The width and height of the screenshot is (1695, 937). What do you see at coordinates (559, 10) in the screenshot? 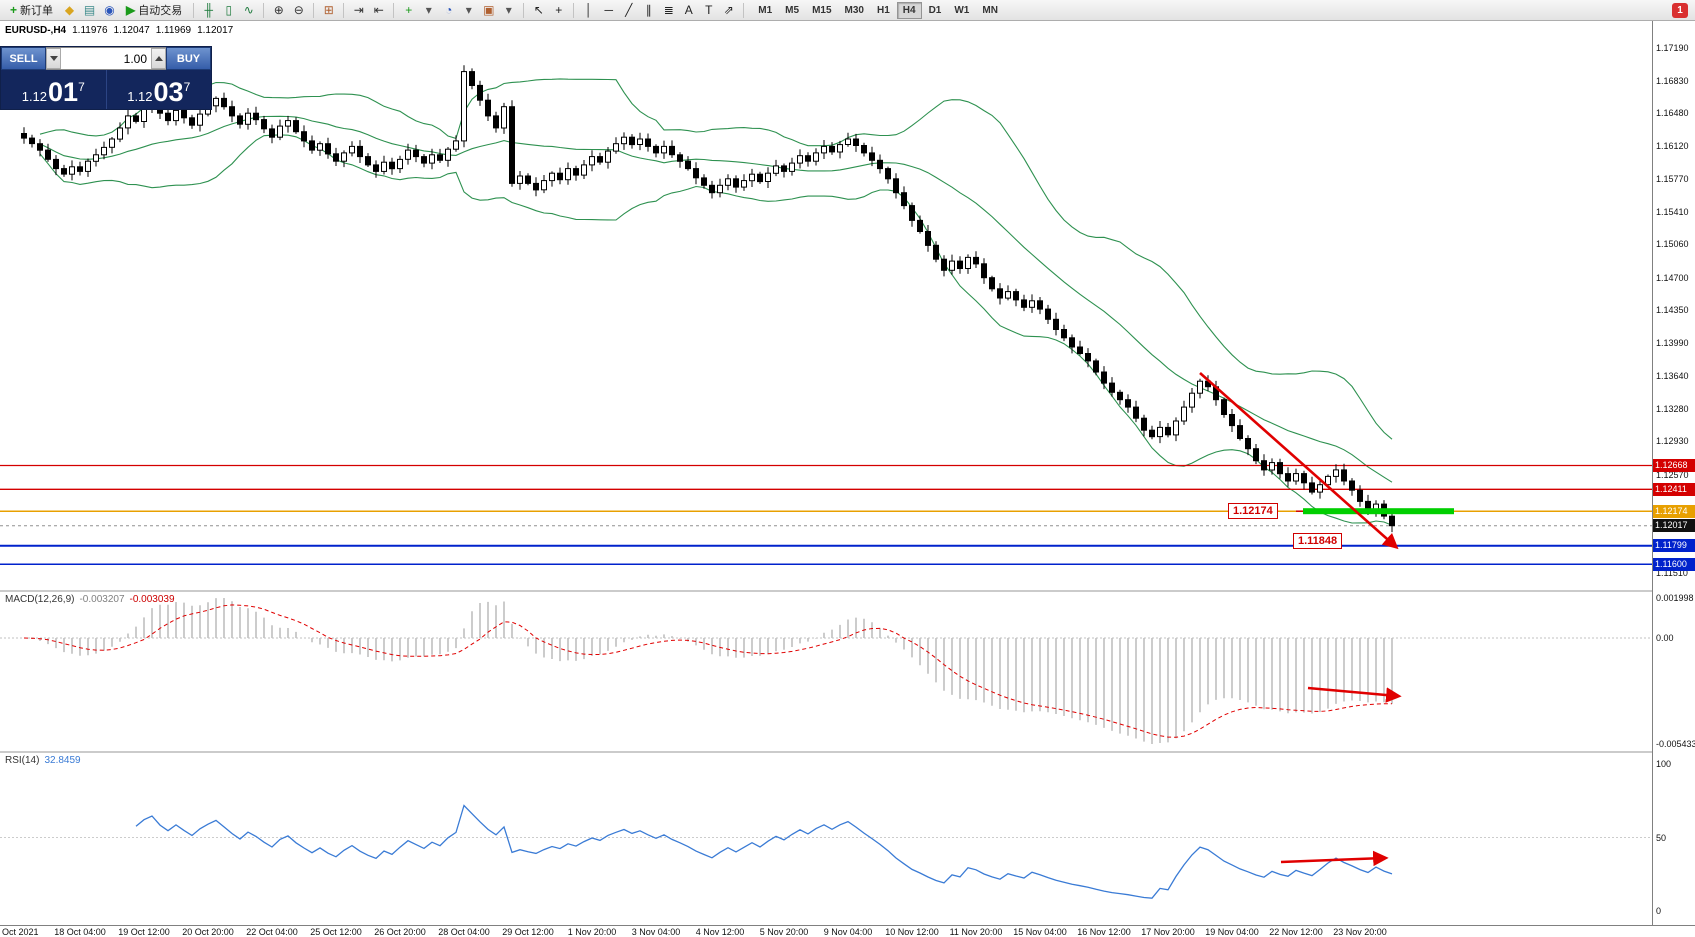
I see `crosshair-icon: +` at bounding box center [559, 10].